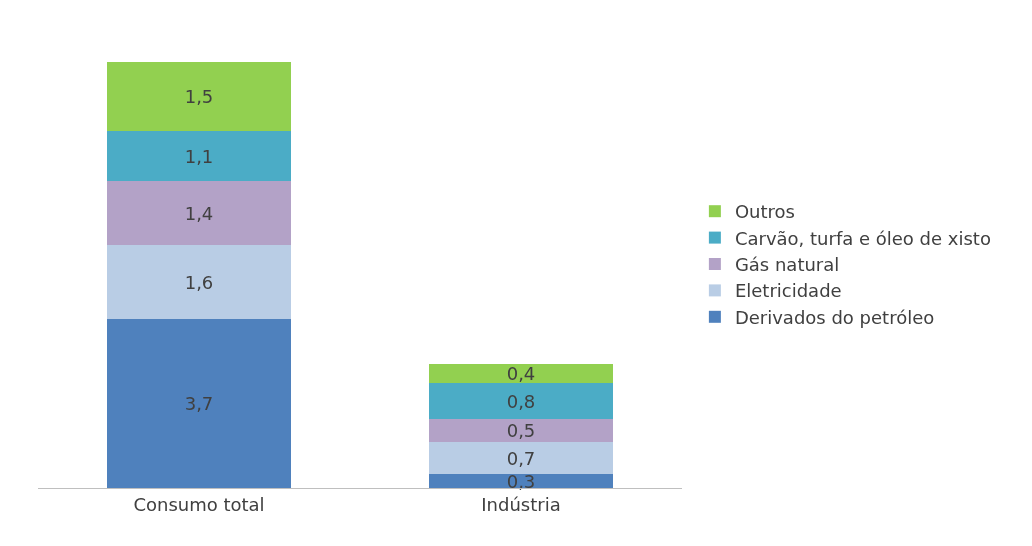  Describe the element at coordinates (199, 504) in the screenshot. I see `x-tick-label: Consumo total` at that location.